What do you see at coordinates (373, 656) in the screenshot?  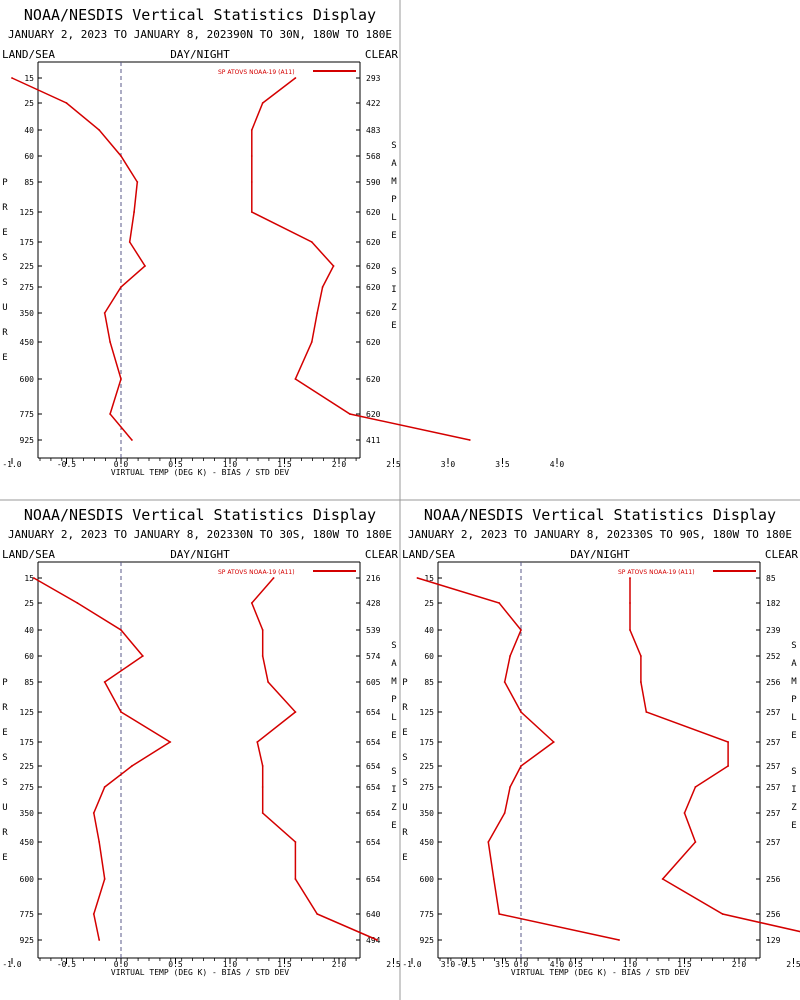 I see `sample-size-label: 574` at bounding box center [373, 656].